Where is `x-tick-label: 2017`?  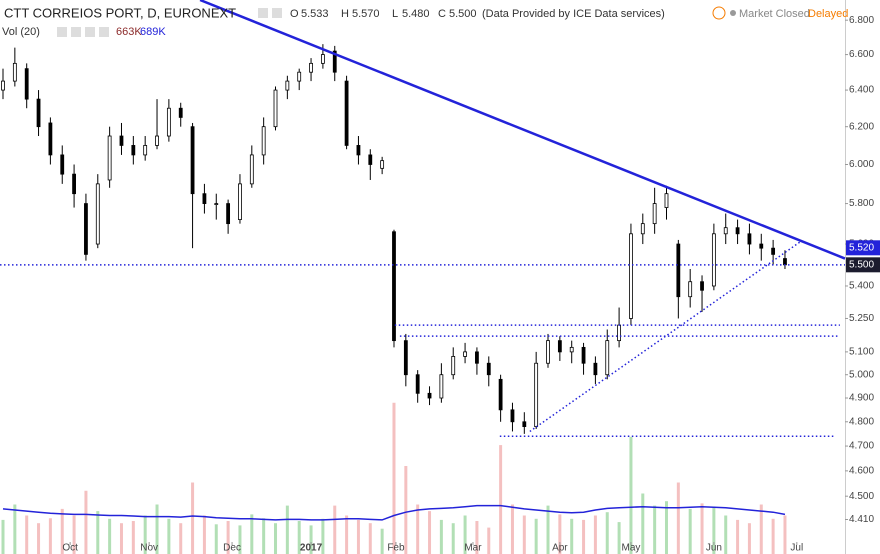 x-tick-label: 2017 is located at coordinates (311, 548).